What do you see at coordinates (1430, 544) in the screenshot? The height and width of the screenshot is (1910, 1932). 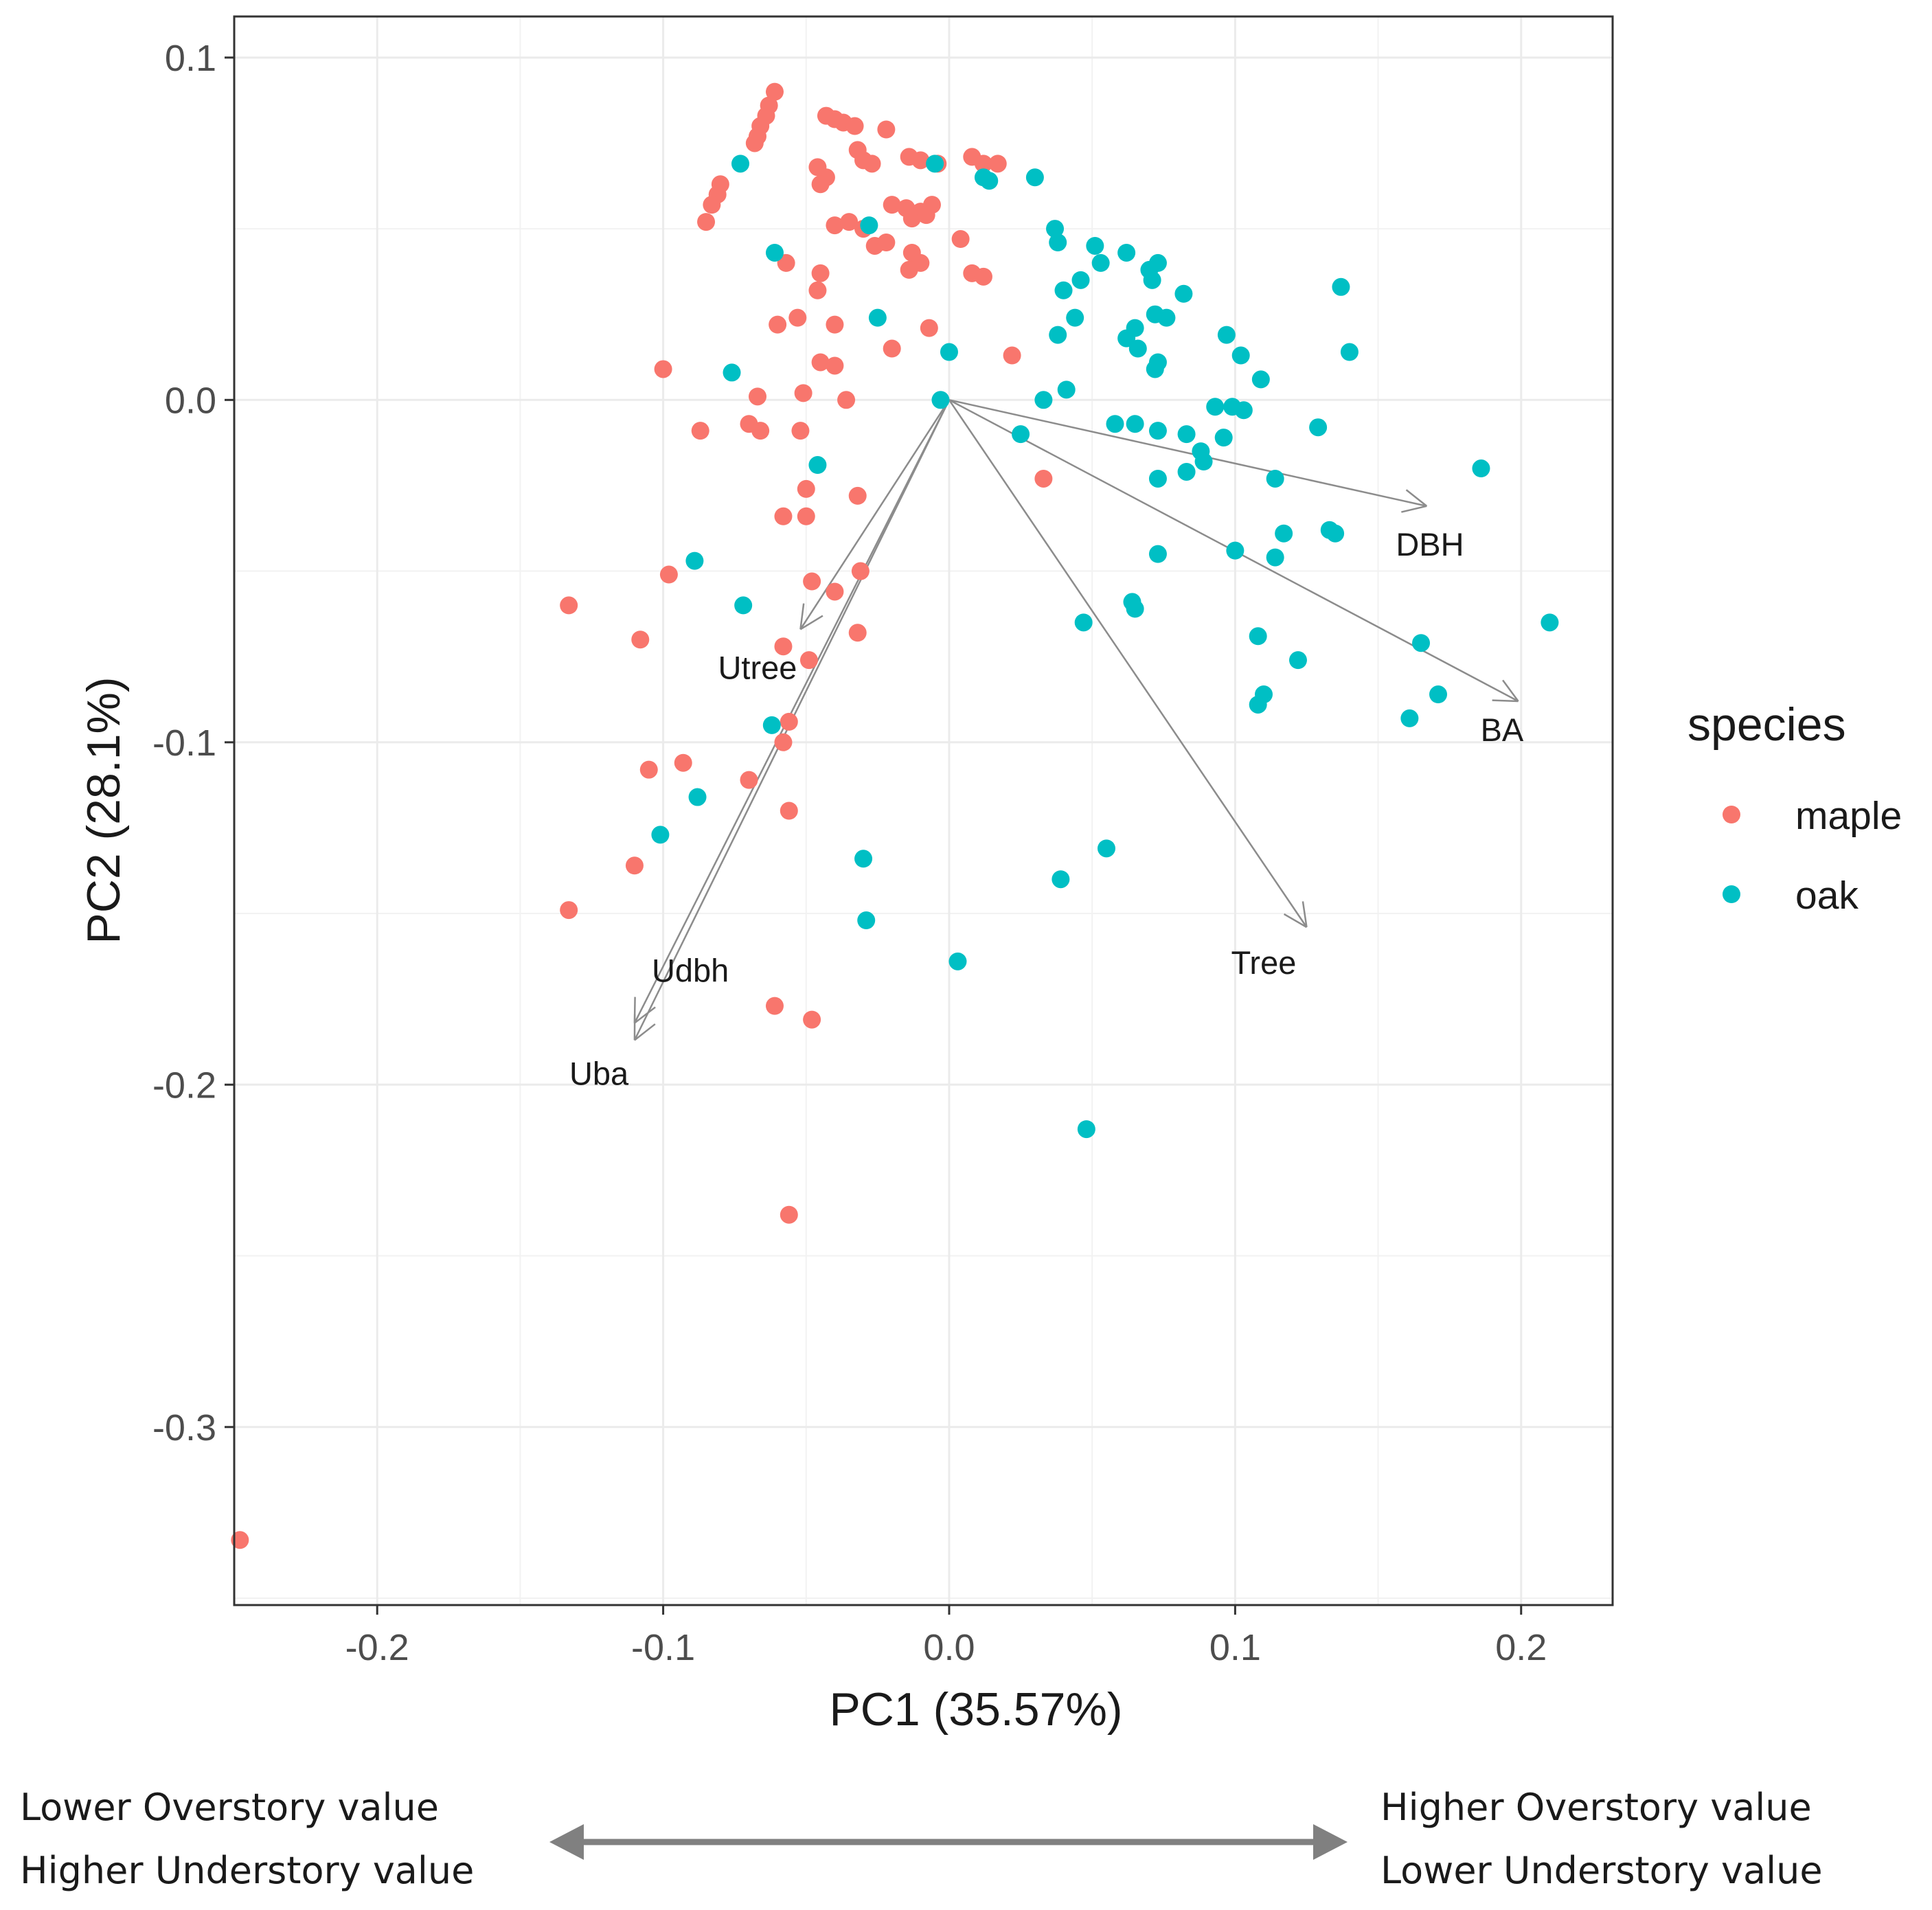 I see `loading-label-dbh: DBH` at bounding box center [1430, 544].